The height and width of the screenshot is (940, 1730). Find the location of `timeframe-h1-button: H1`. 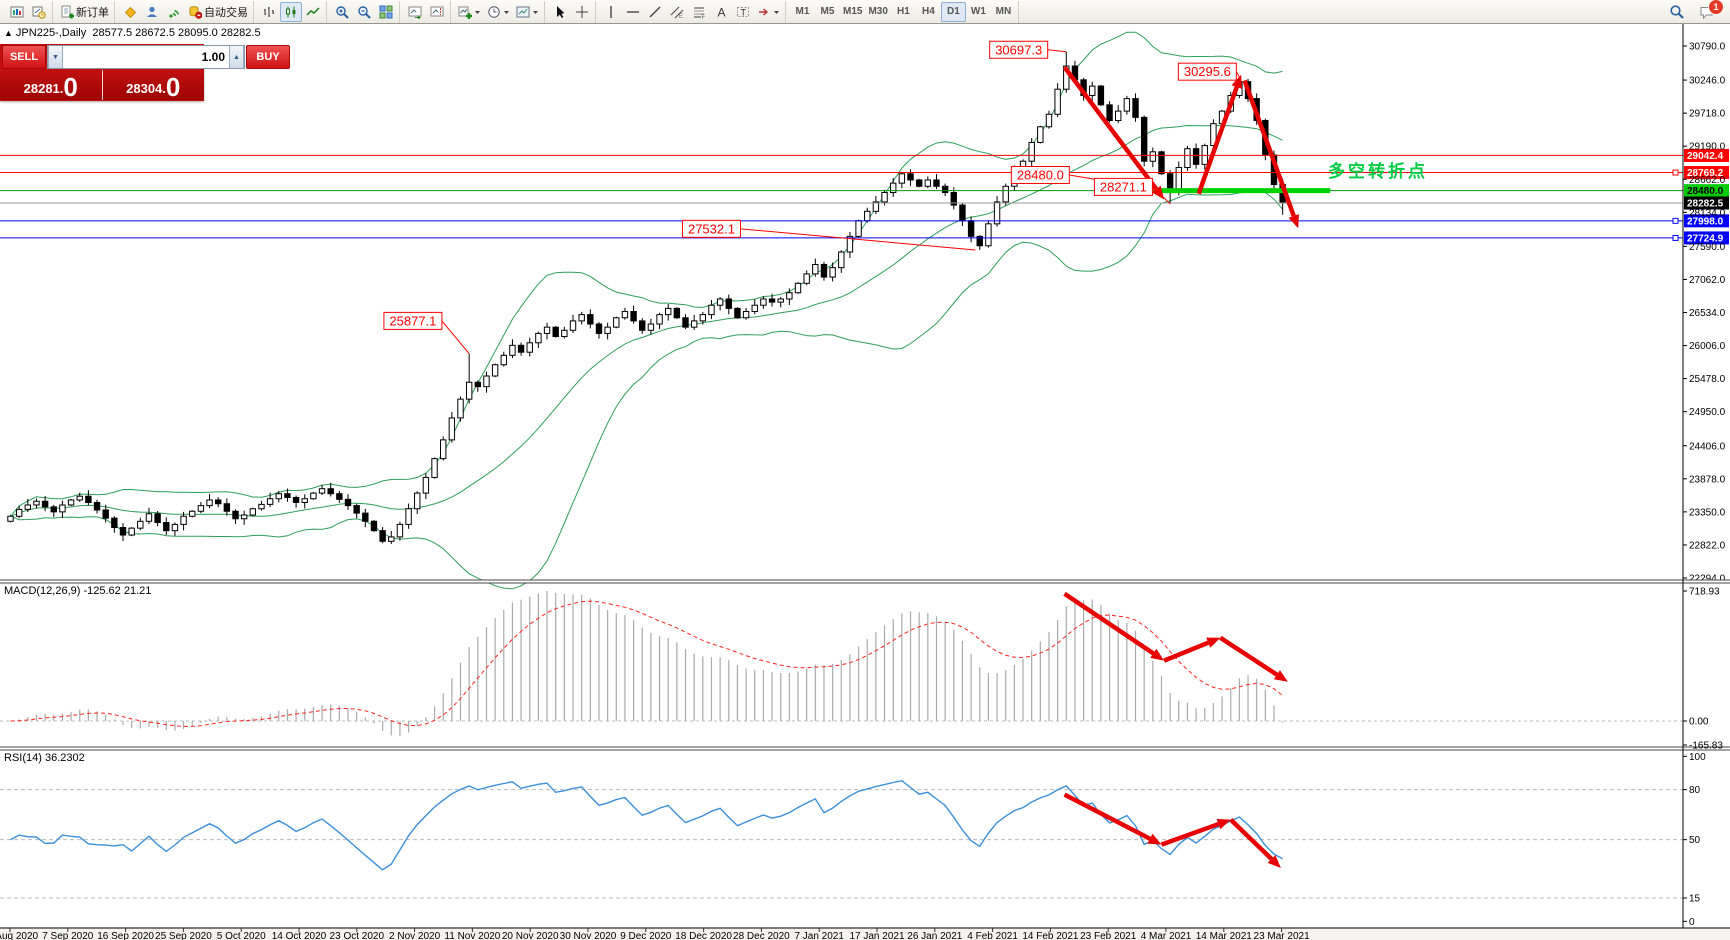

timeframe-h1-button: H1 is located at coordinates (903, 12).